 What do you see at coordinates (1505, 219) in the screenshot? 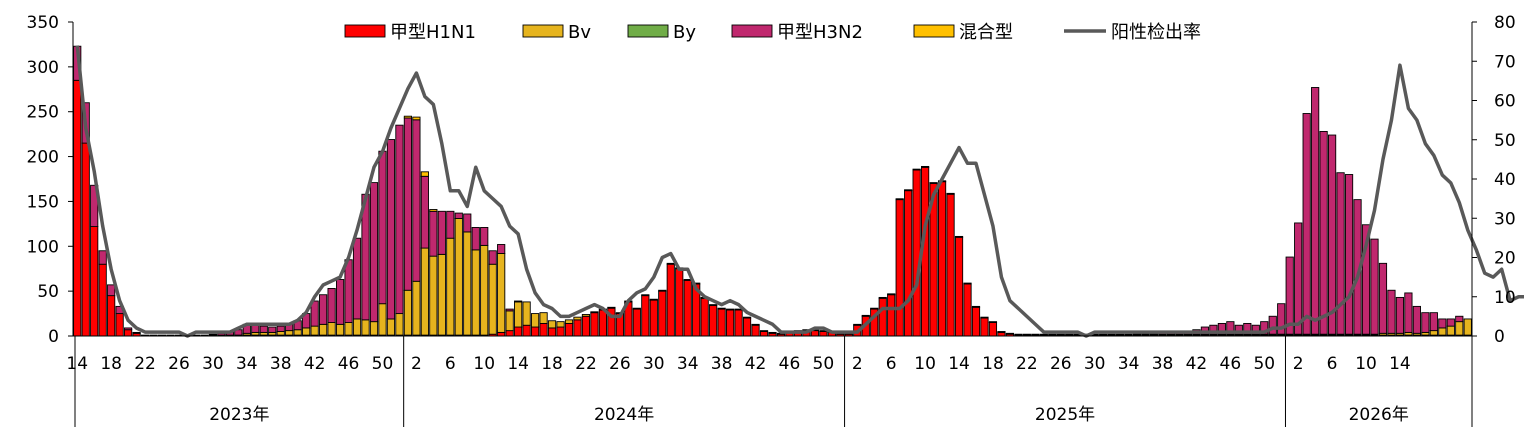
I see `right-tick-label: 30` at bounding box center [1505, 219].